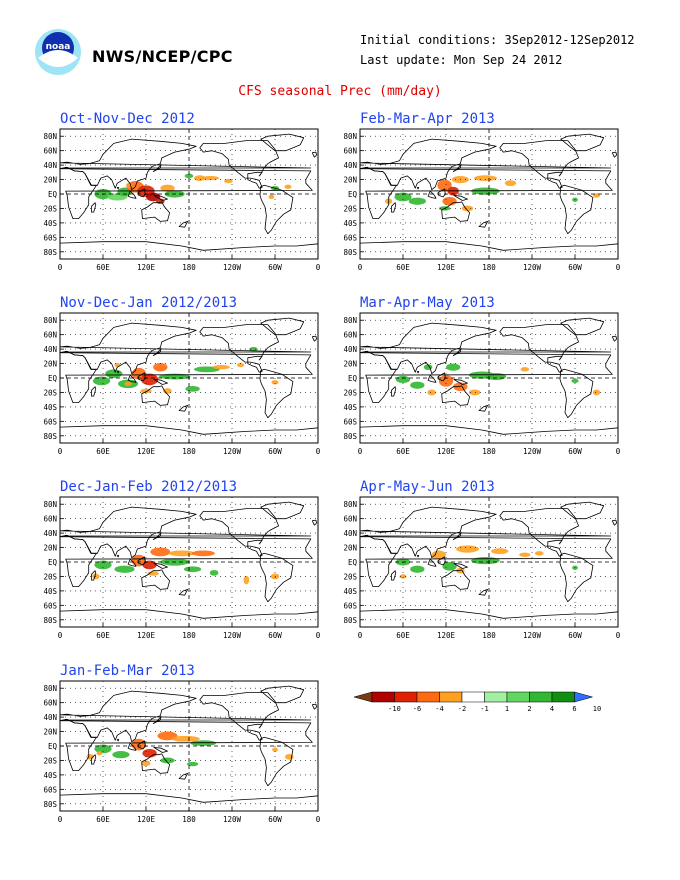 This screenshot has height=880, width=680. Describe the element at coordinates (394, 709) in the screenshot. I see `colorbar-tick-label: -10` at that location.